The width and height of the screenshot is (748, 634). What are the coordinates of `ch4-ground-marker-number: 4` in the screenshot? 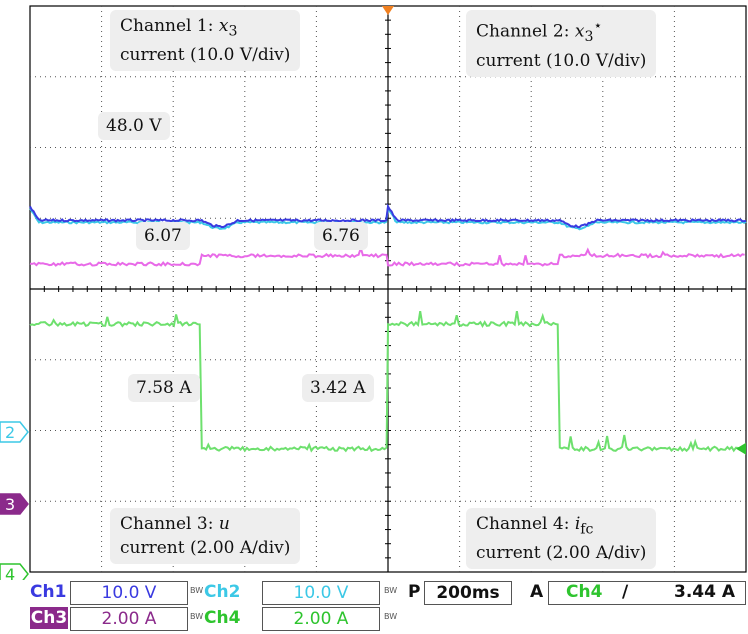 It's located at (10, 572).